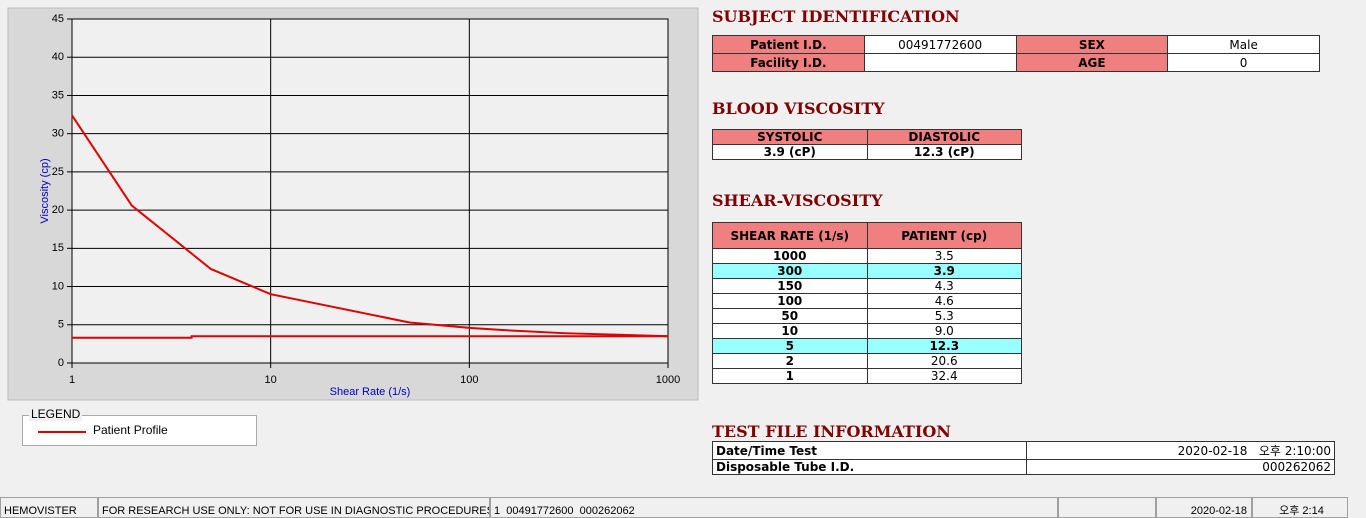  I want to click on legend: LEGEND Patient Profile, so click(139, 426).